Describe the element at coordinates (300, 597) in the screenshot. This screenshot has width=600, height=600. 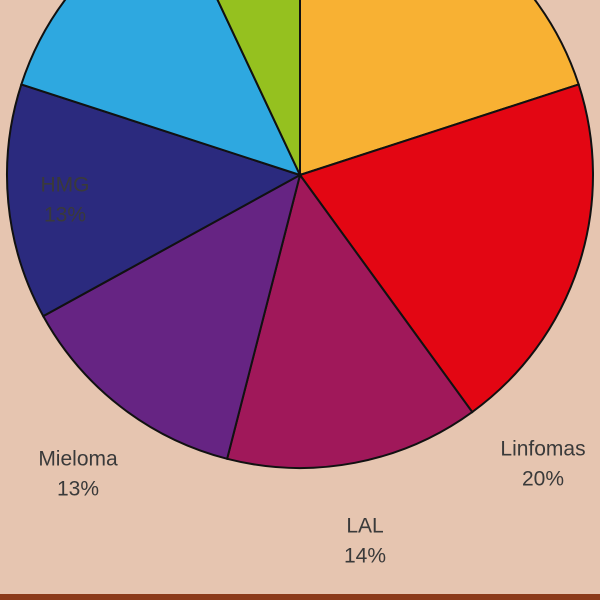
I see `bottom-bar` at that location.